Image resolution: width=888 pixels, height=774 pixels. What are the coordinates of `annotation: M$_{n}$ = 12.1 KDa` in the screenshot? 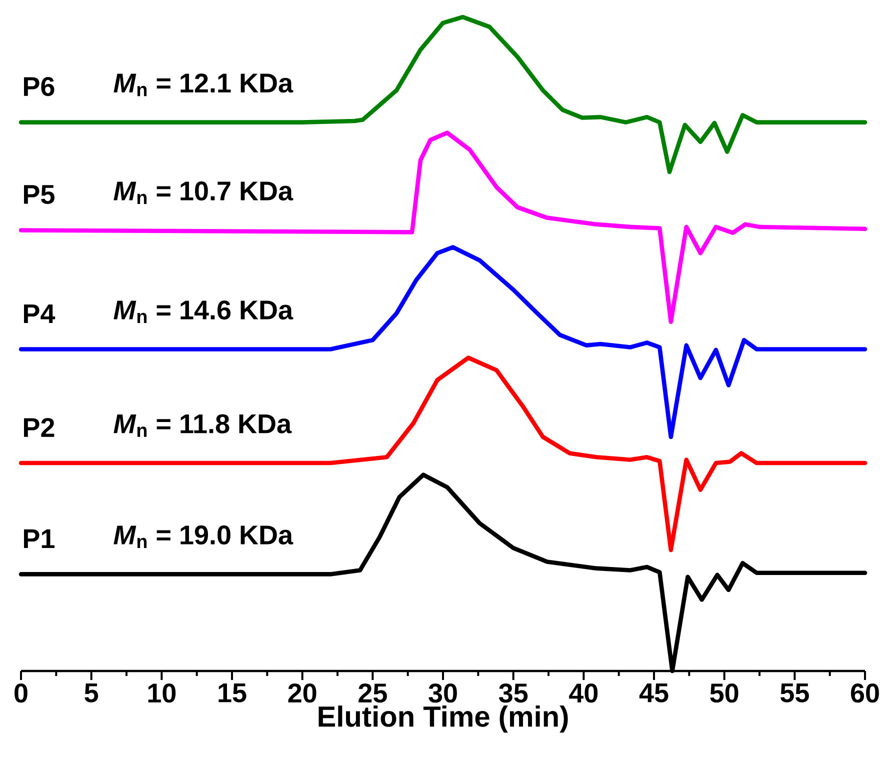 It's located at (204, 85).